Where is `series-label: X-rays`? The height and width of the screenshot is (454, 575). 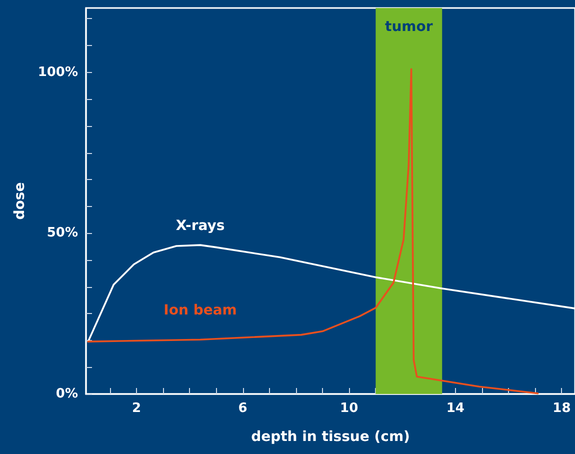
series-label: X-rays is located at coordinates (200, 226).